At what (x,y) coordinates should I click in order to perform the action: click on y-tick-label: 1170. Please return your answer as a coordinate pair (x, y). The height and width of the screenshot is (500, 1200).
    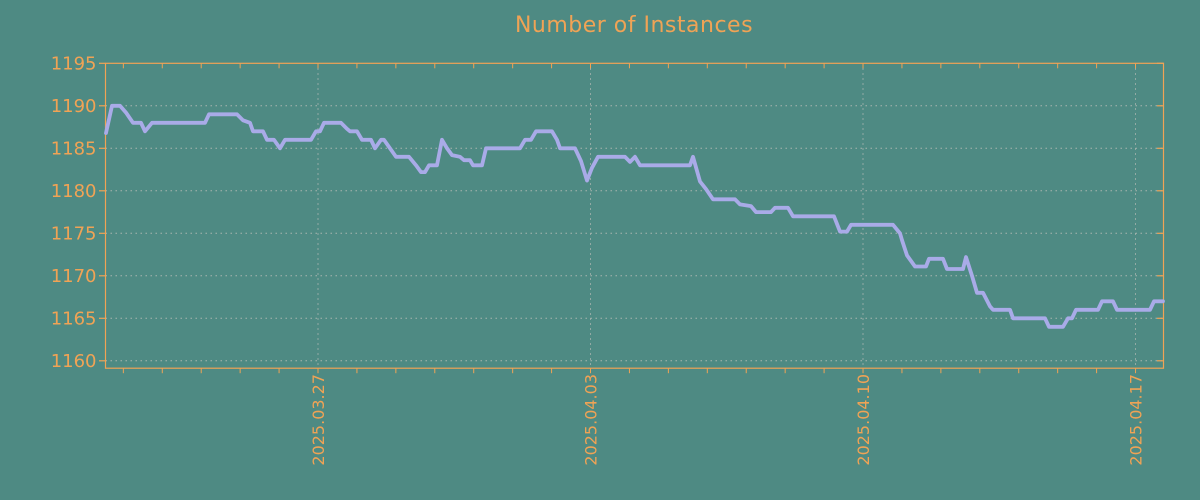
    Looking at the image, I should click on (74, 276).